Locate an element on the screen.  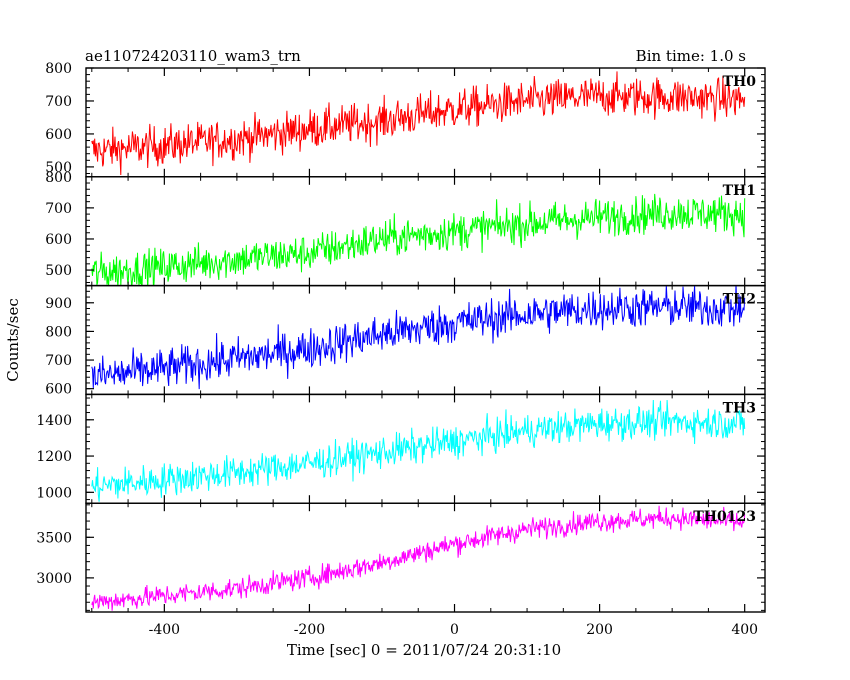
panel-label-th3: TH3 is located at coordinates (739, 408).